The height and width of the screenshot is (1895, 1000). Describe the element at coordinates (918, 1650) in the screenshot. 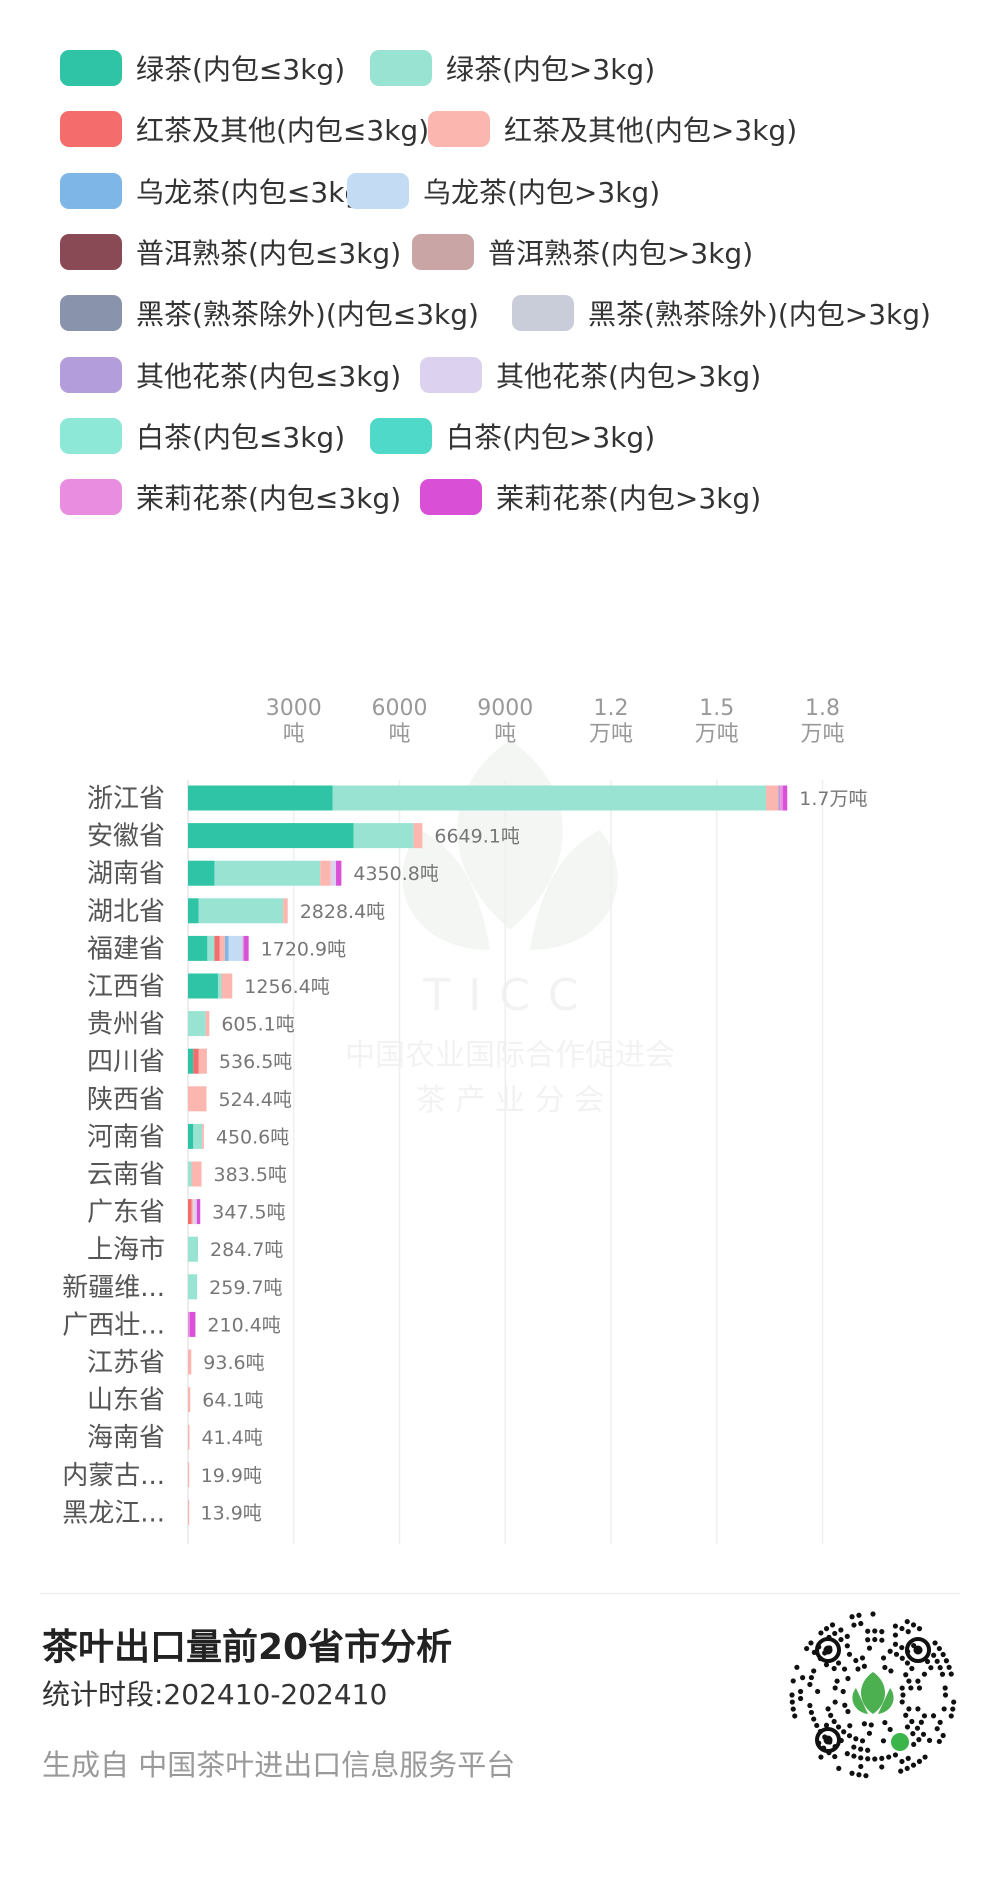

I see `qr-finder` at that location.